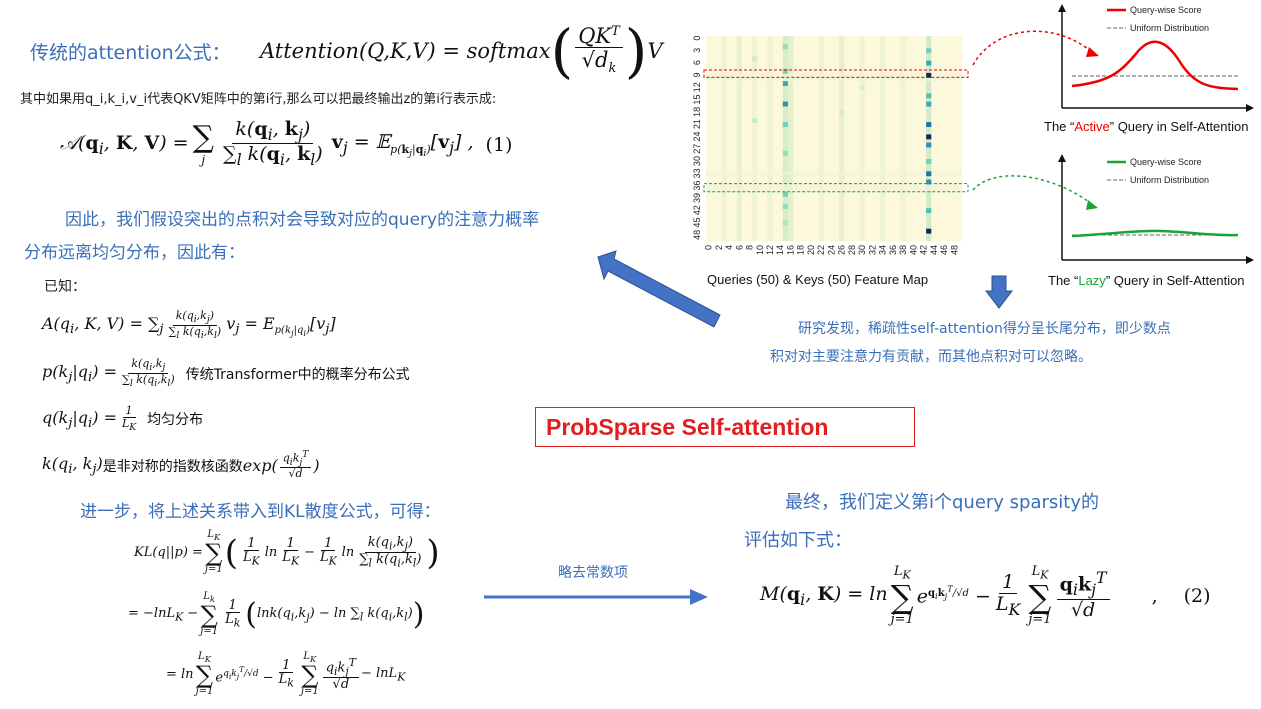 The height and width of the screenshot is (709, 1261). I want to click on heatmap-background, so click(834, 138).